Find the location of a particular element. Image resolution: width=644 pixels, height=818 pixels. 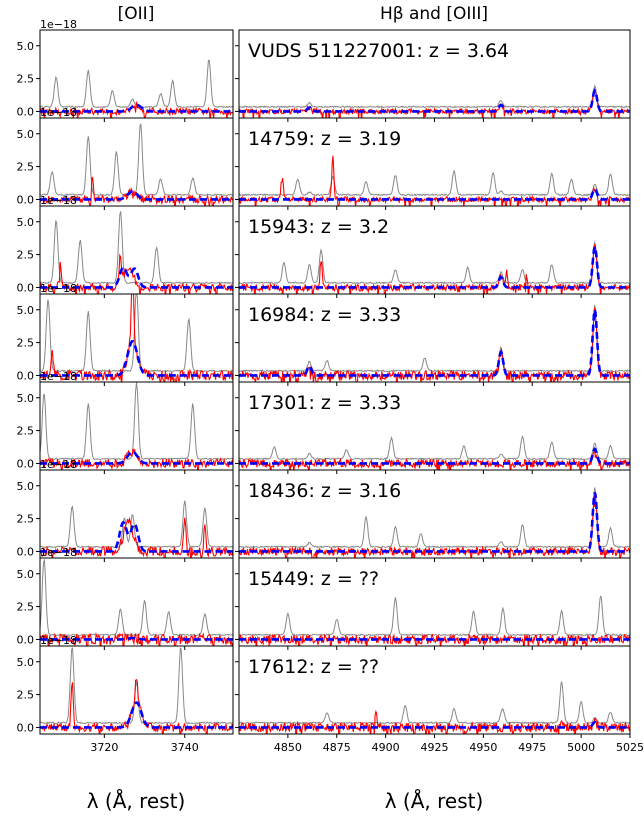

x-tick-label: 5000 is located at coordinates (581, 747).